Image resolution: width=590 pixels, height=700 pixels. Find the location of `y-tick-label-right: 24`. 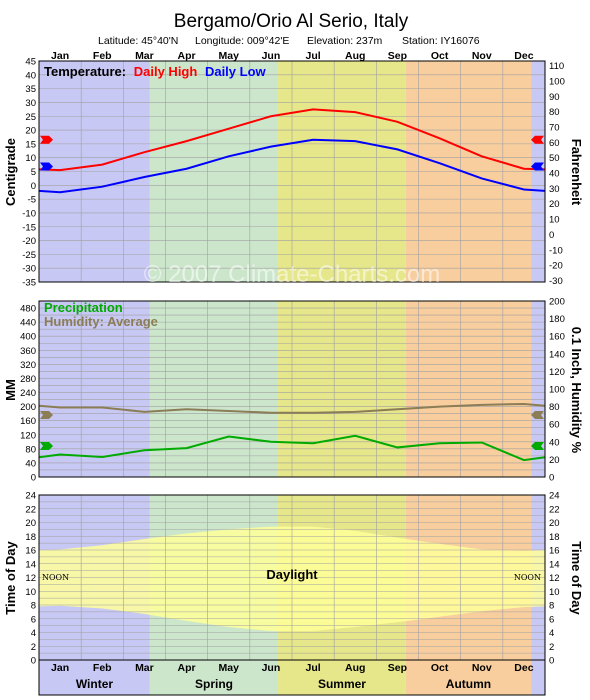

y-tick-label-right: 24 is located at coordinates (554, 496).